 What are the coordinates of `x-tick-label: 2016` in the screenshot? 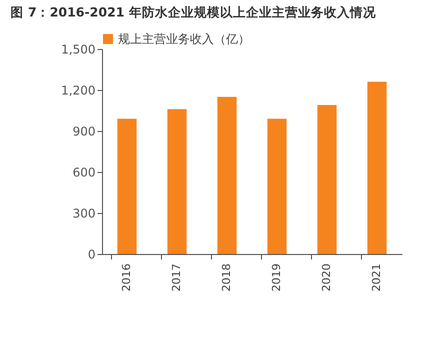 It's located at (126, 278).